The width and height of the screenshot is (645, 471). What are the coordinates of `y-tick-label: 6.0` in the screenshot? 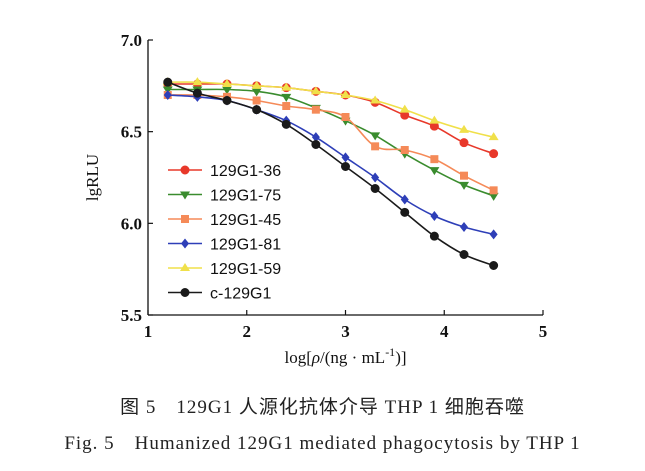 It's located at (131, 223).